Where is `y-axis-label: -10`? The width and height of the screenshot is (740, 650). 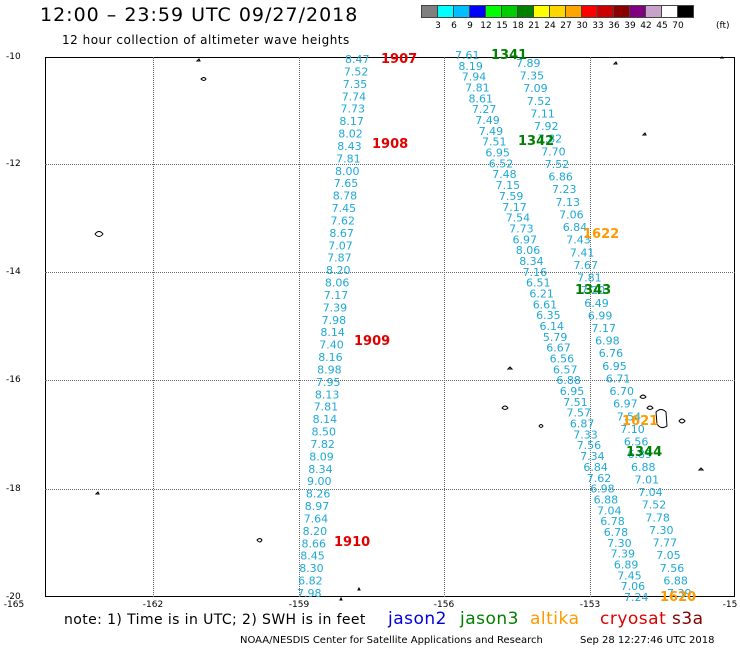
y-axis-label: -10 is located at coordinates (13, 57).